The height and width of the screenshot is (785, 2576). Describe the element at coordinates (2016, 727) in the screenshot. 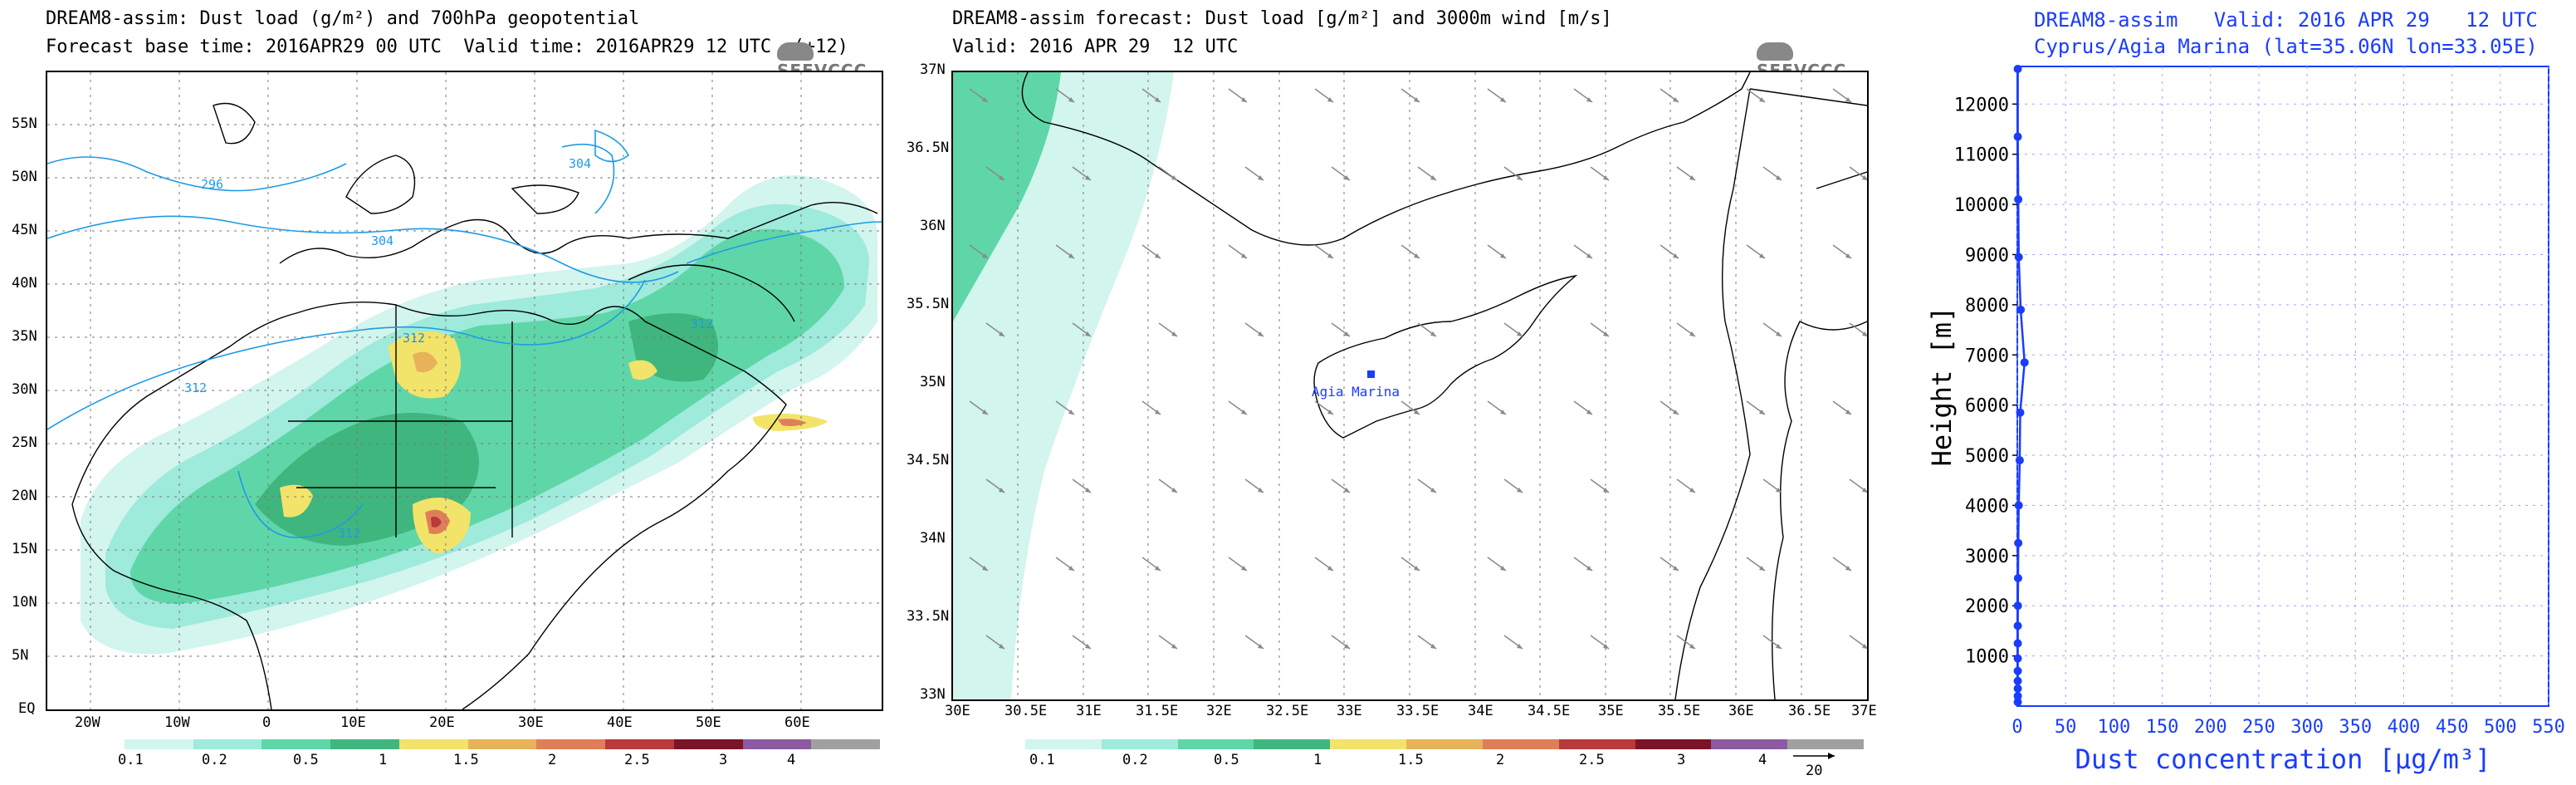

I see `x-tick-label: 0` at that location.